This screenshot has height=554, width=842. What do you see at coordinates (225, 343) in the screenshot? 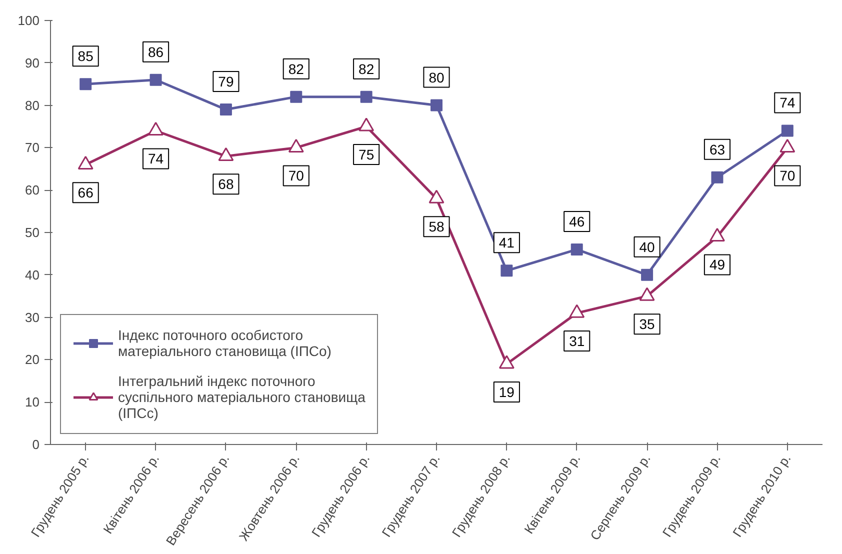
I see `legend-label: Індекс поточного особистого матеріального становища (ІПСо)` at bounding box center [225, 343].